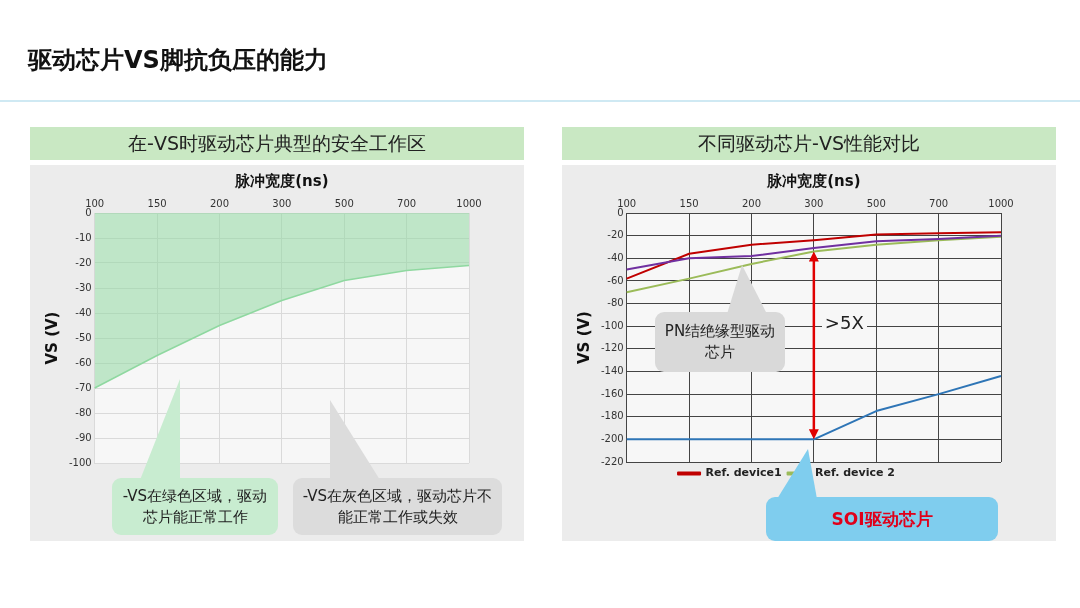  I want to click on y-tick-label: -50, so click(83, 337).